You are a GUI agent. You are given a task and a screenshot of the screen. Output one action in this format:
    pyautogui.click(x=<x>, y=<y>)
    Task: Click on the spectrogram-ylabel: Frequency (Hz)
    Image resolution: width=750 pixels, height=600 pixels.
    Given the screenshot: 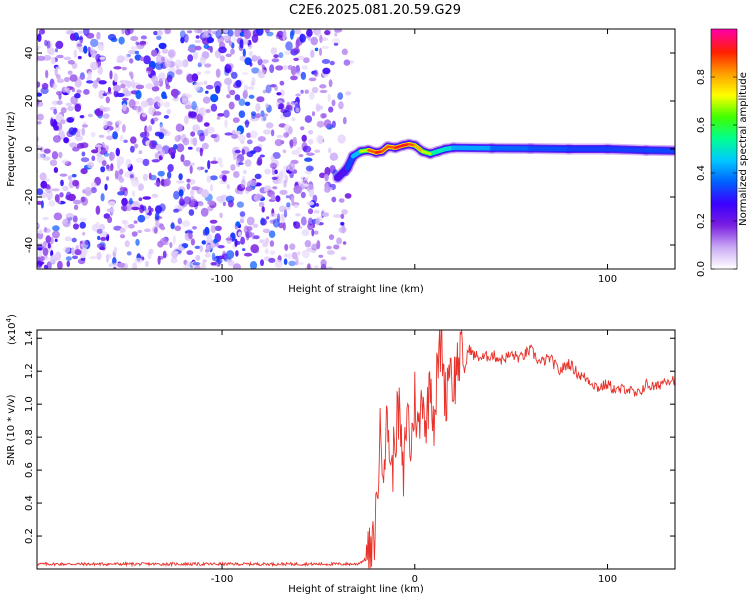 What is the action you would take?
    pyautogui.click(x=11, y=149)
    